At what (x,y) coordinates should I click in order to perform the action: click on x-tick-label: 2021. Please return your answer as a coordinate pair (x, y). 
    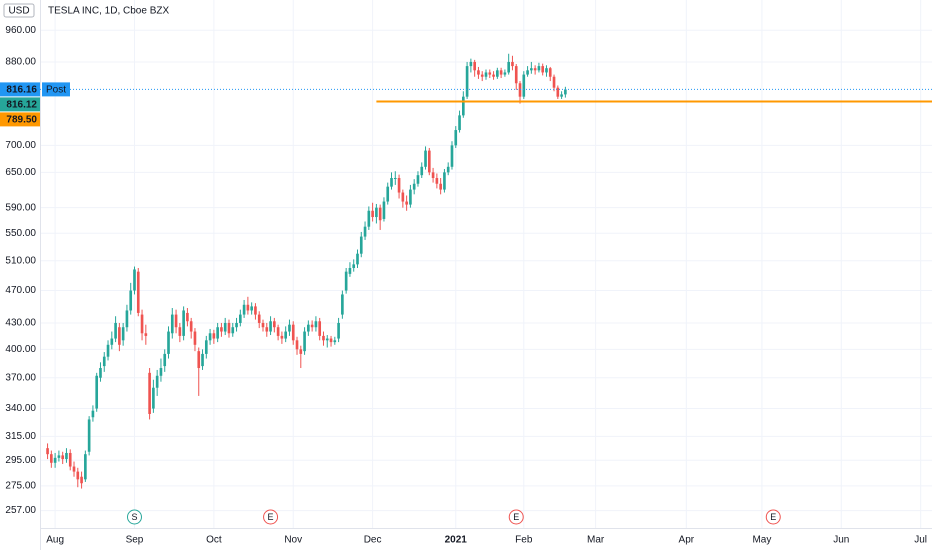
    Looking at the image, I should click on (456, 540).